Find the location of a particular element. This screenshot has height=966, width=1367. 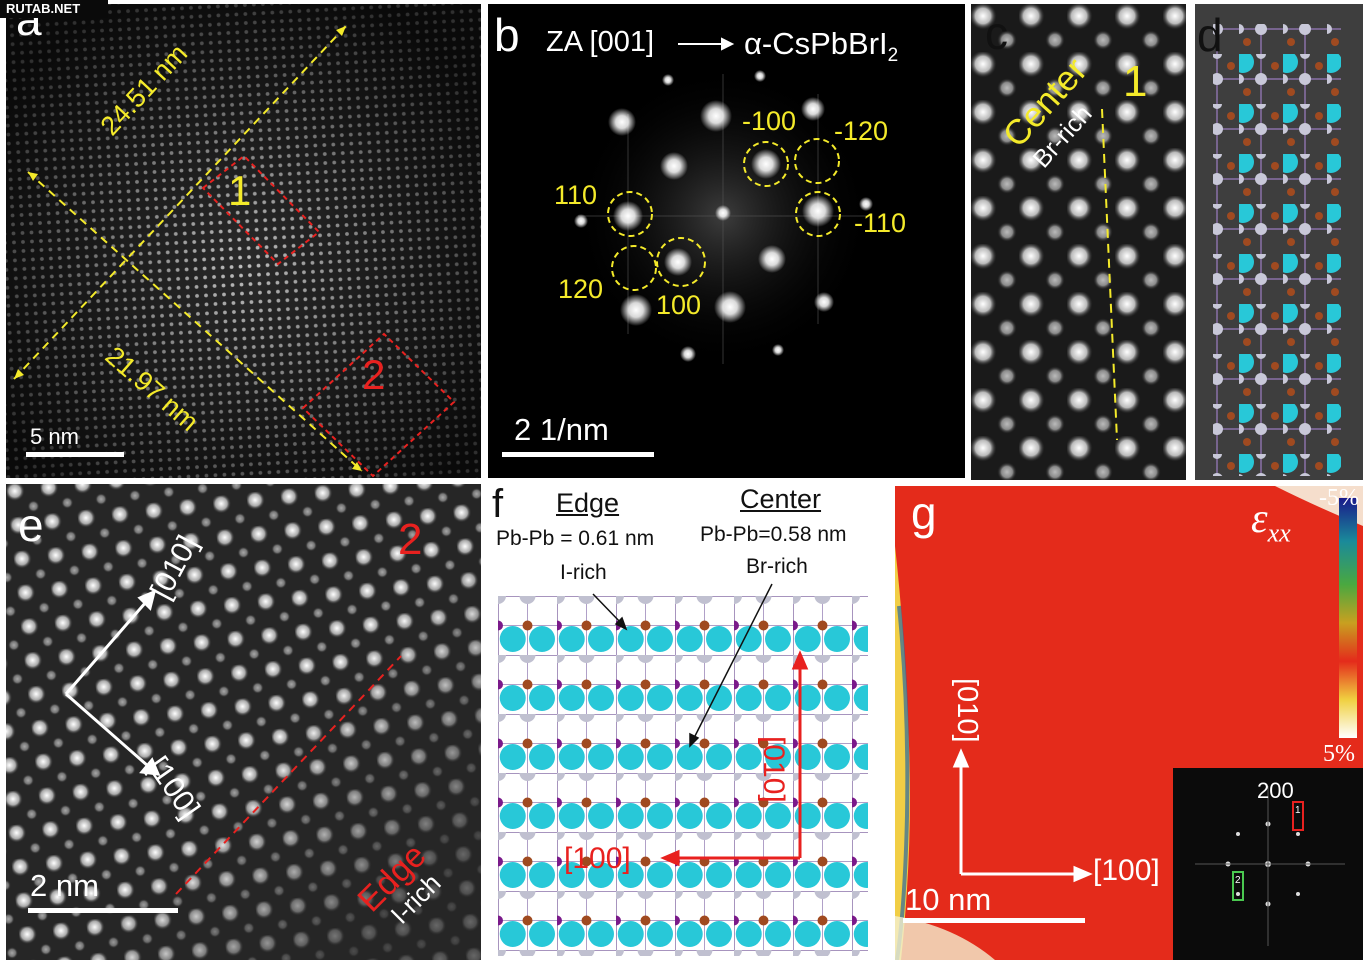

scale-label: 10 nm is located at coordinates (948, 899).